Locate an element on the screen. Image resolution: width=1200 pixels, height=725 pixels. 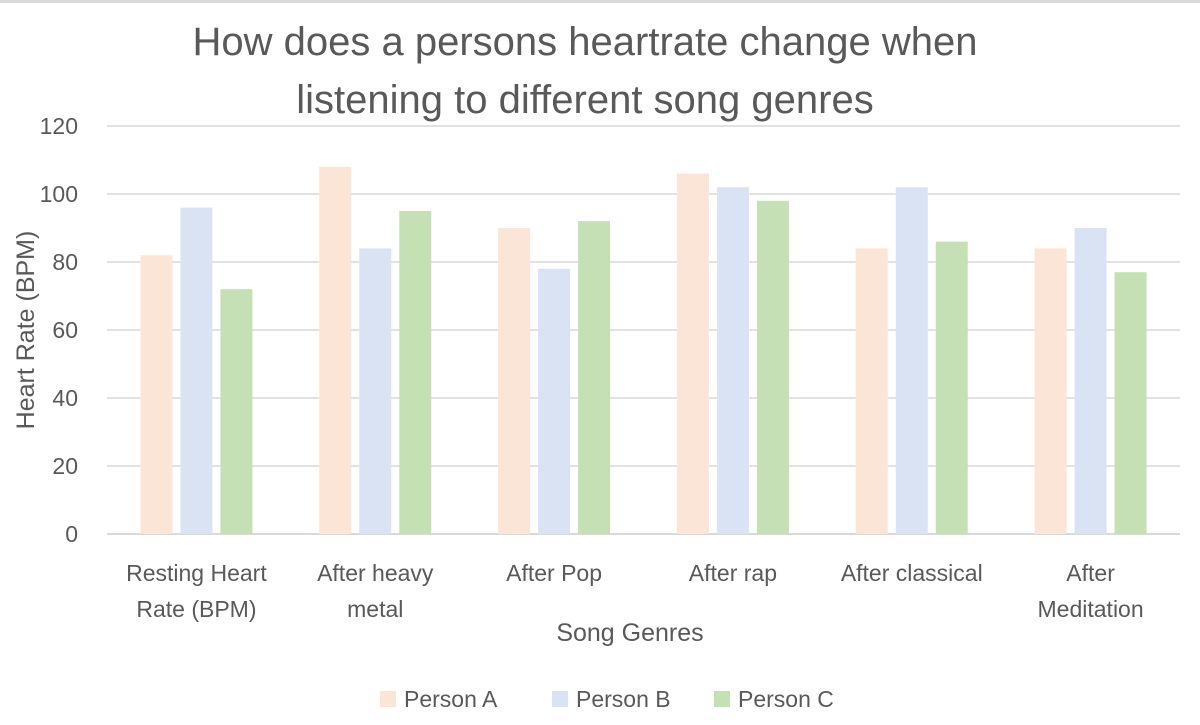
y-tick-label: 20 is located at coordinates (65, 466).